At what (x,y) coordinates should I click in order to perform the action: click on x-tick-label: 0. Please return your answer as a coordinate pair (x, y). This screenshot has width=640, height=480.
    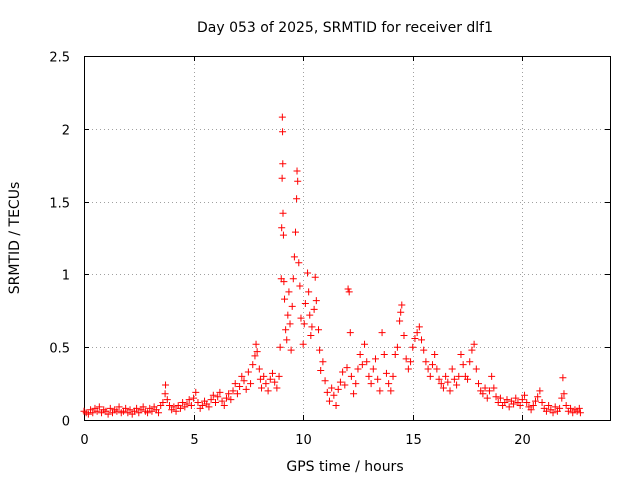
    Looking at the image, I should click on (84, 440).